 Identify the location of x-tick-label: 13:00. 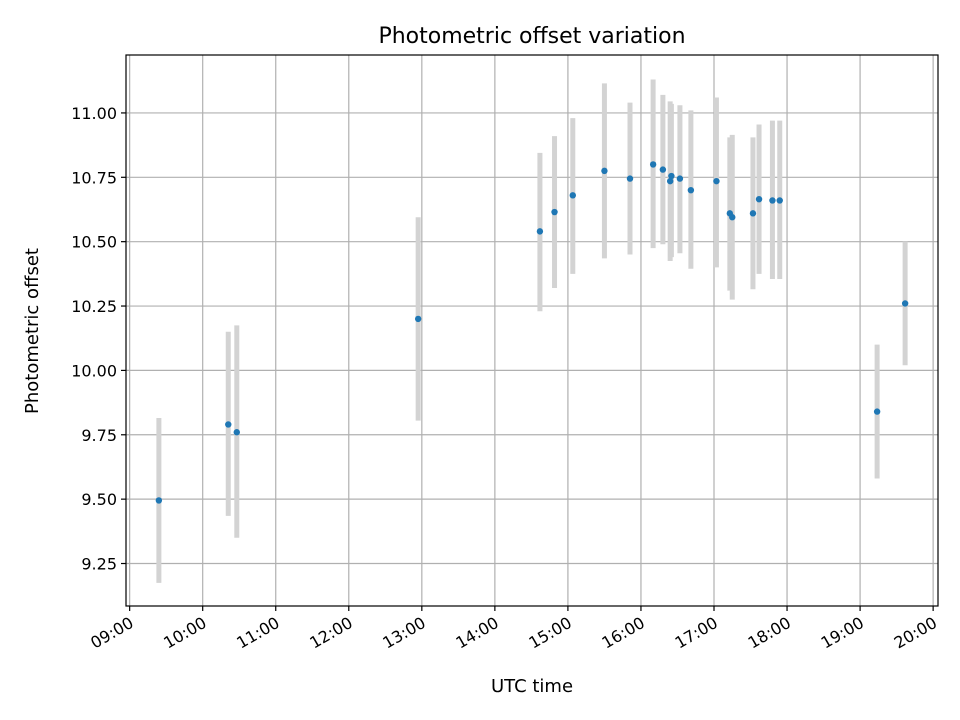
(403, 633).